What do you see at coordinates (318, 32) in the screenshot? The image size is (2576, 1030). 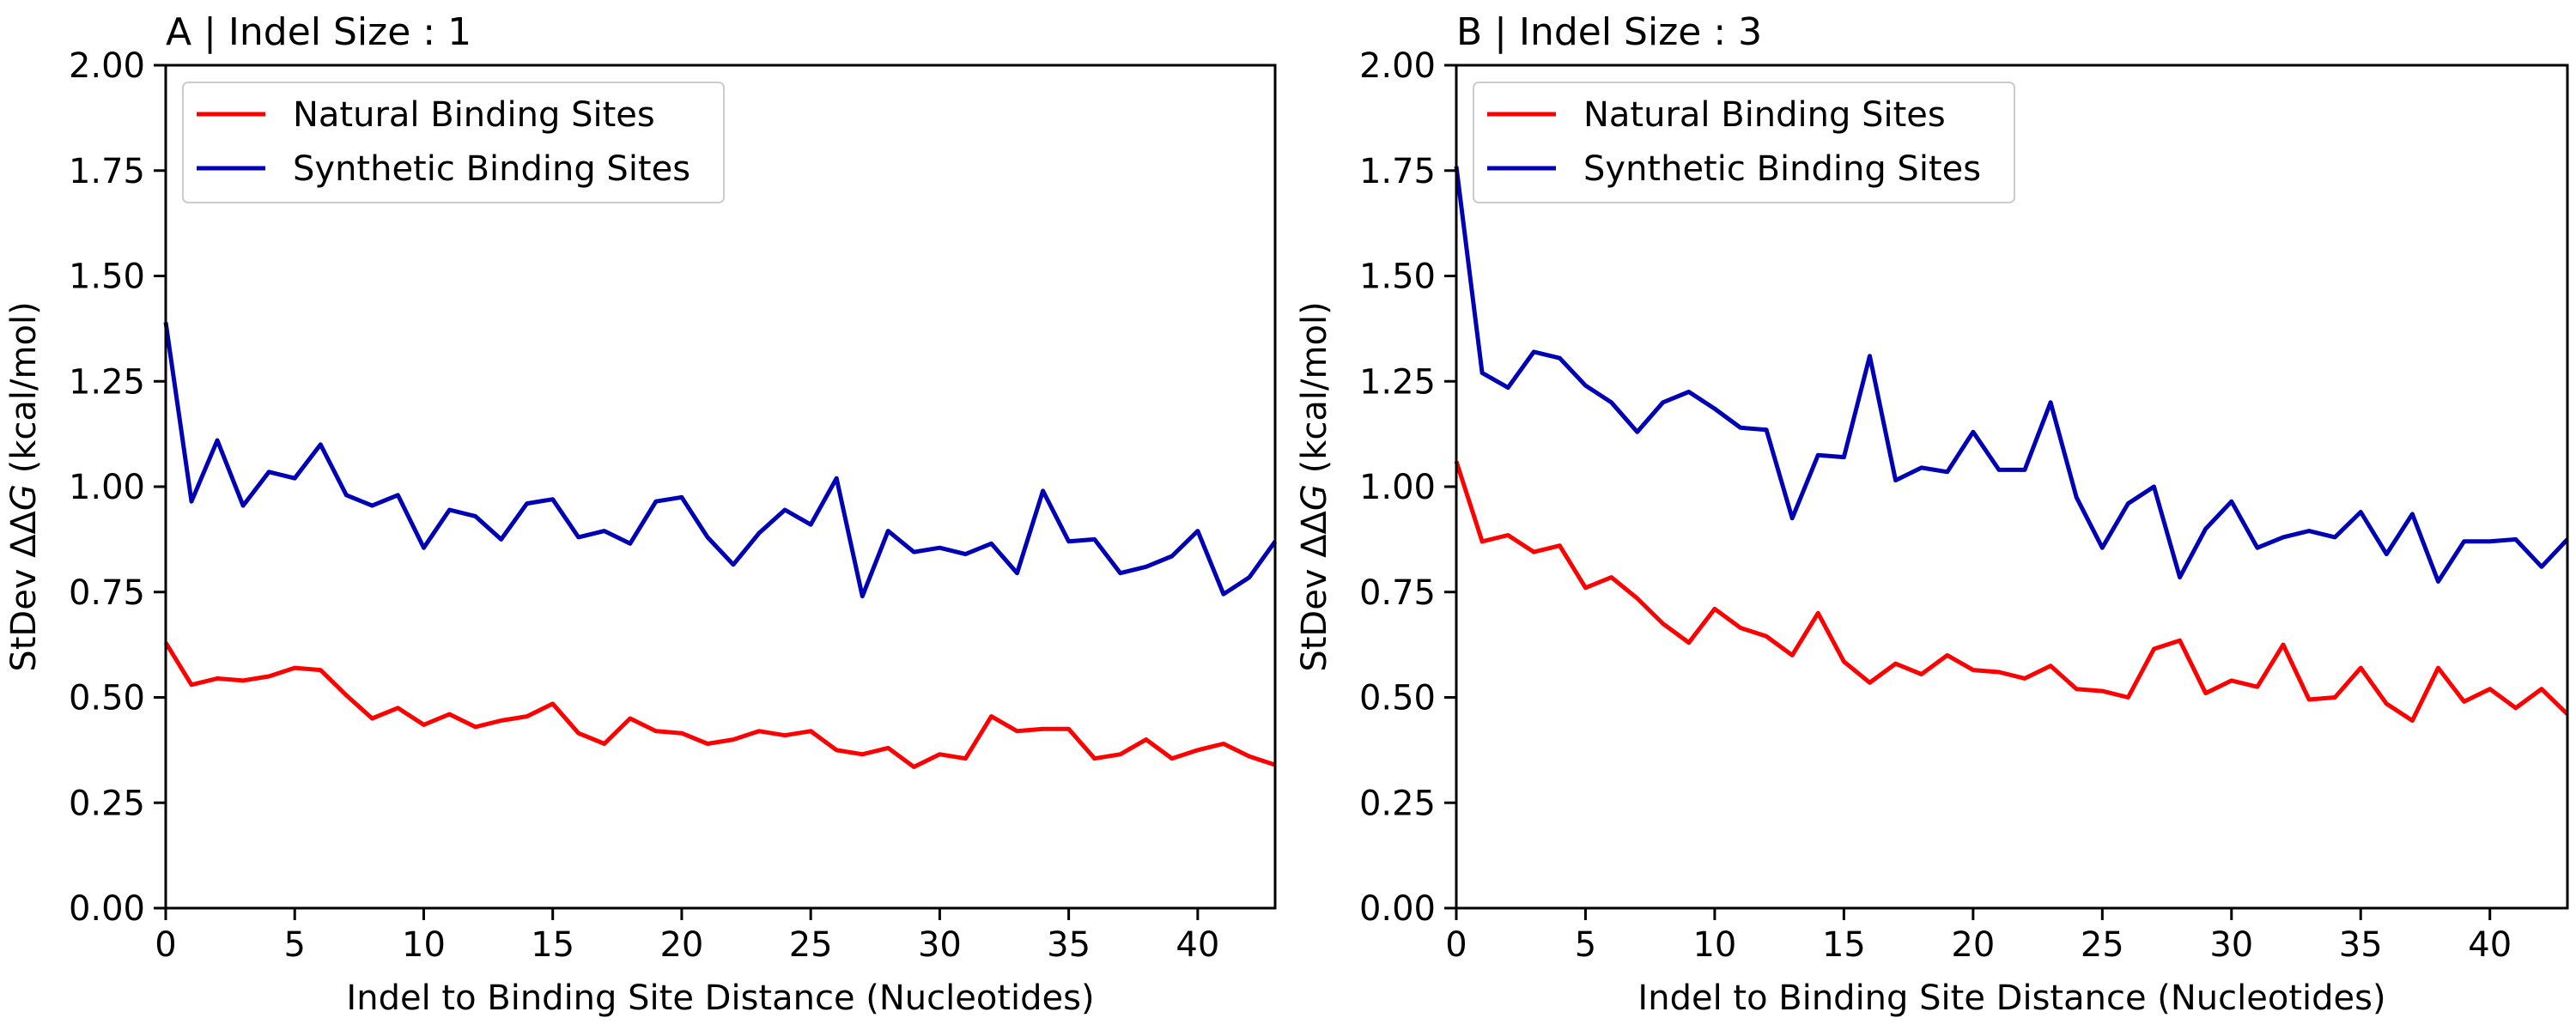 I see `chart-title: A | Indel Size : 1` at bounding box center [318, 32].